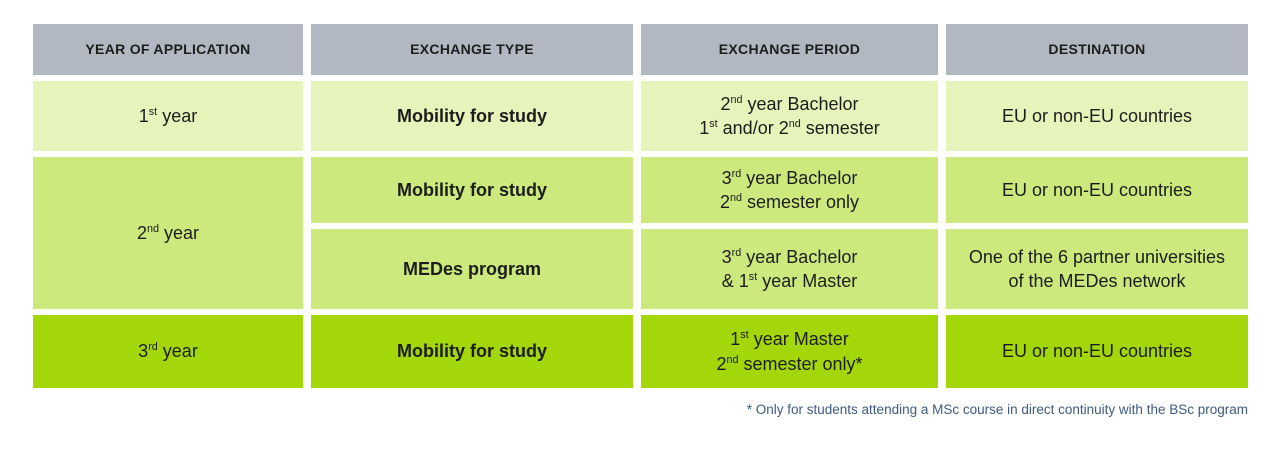  What do you see at coordinates (472, 49) in the screenshot?
I see `column-header-exchange-type: EXCHANGE TYPE` at bounding box center [472, 49].